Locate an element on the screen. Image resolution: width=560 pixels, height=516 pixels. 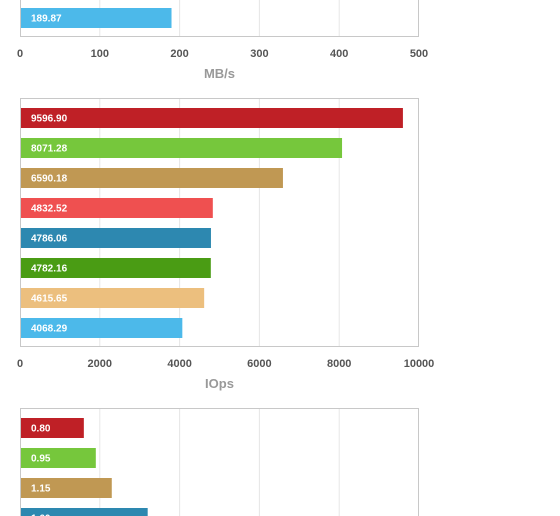
x-tick-label: 8000 is located at coordinates (339, 364).